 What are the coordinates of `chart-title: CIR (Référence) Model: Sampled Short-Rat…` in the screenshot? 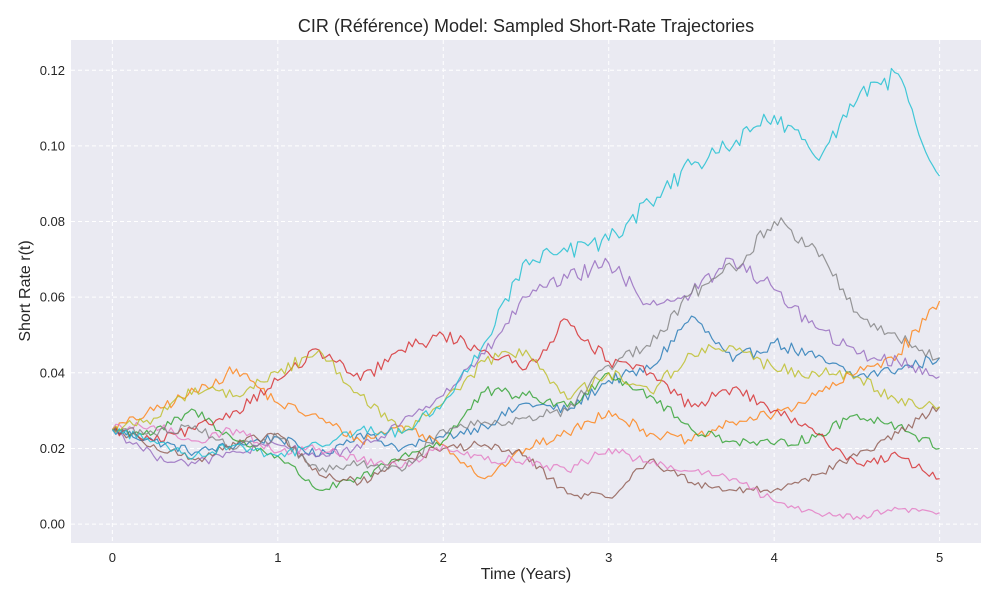 It's located at (526, 26).